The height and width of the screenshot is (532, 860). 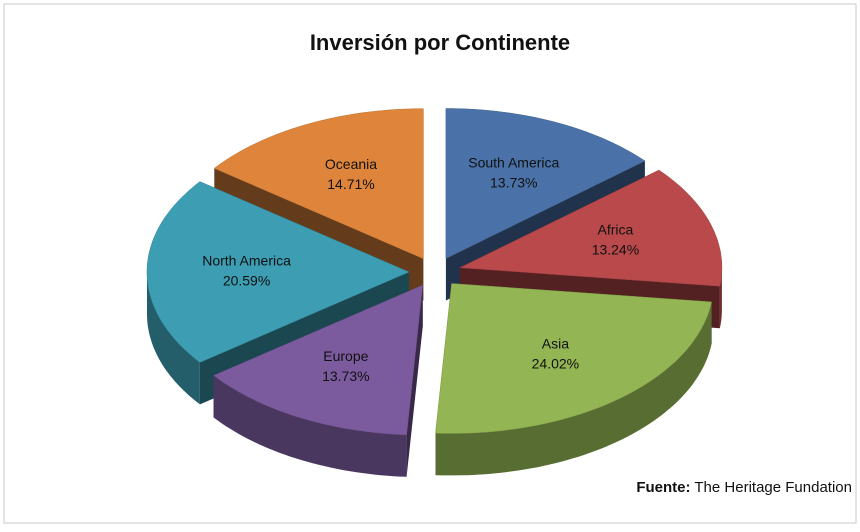 I want to click on chart-title: Inversión por Continente, so click(x=440, y=42).